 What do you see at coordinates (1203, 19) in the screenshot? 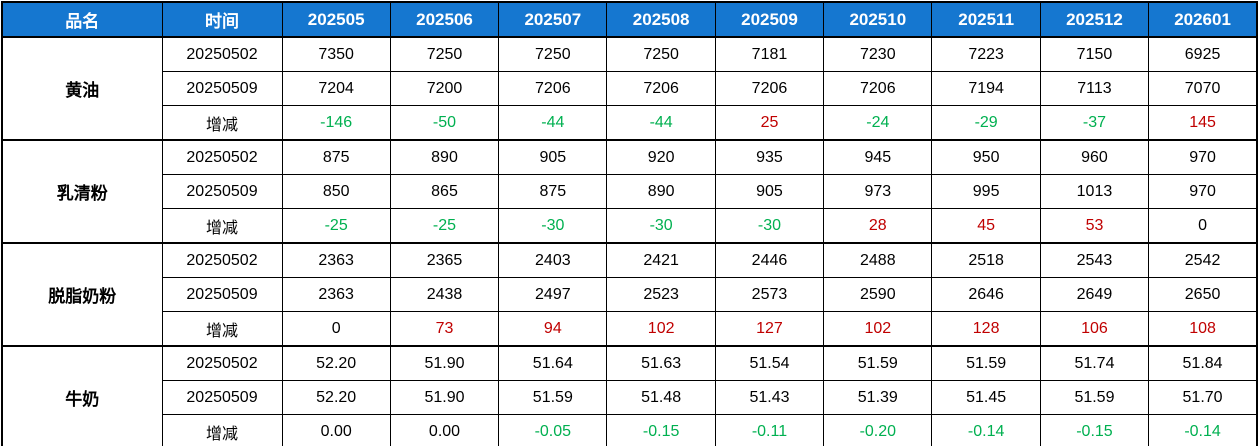
I see `column-header-period: 202601` at bounding box center [1203, 19].